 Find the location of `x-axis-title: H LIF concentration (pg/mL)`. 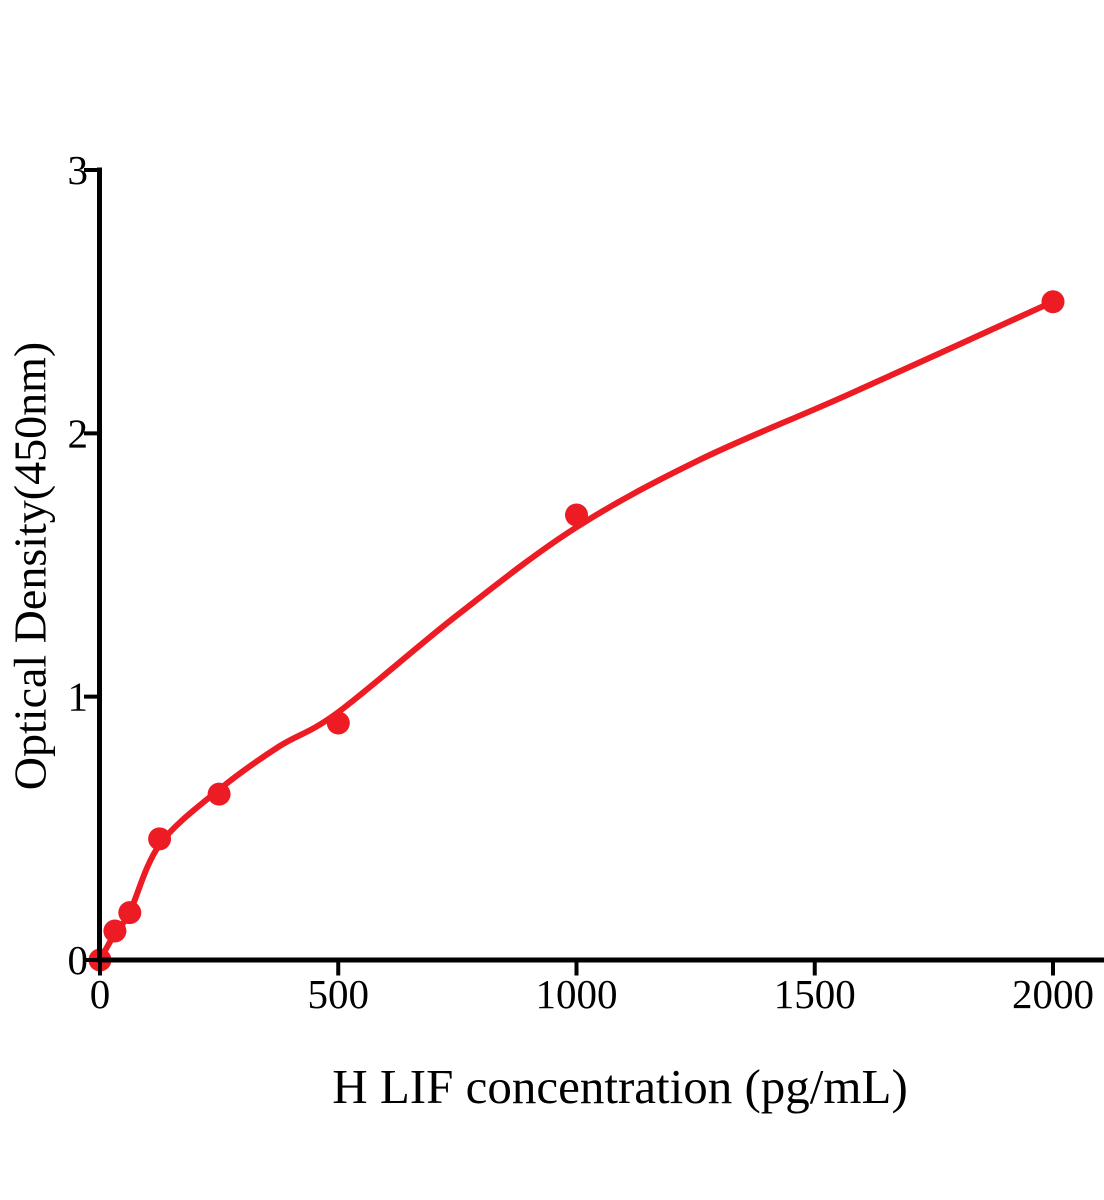

x-axis-title: H LIF concentration (pg/mL) is located at coordinates (620, 1086).